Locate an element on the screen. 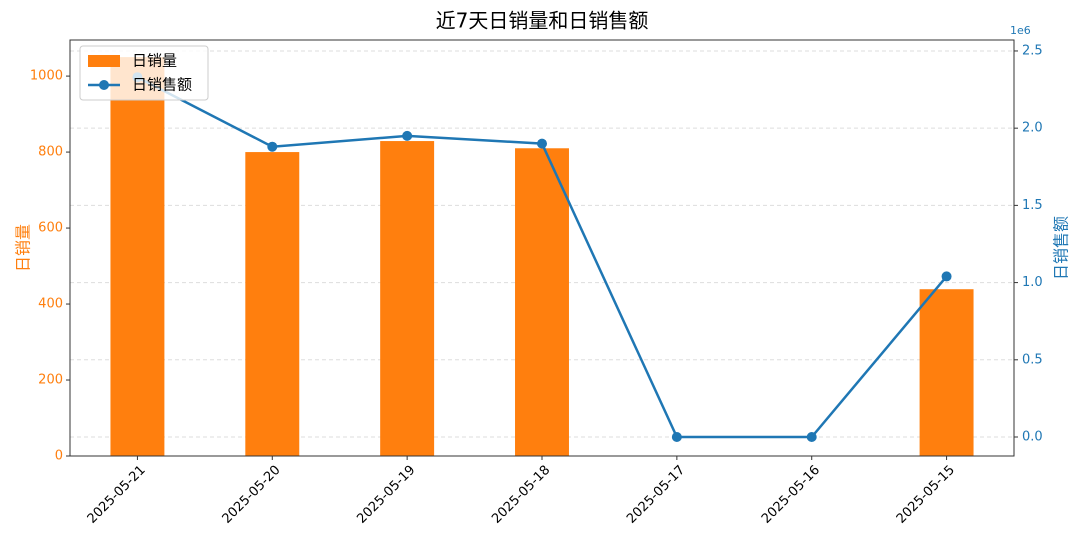 The width and height of the screenshot is (1080, 540). chart-title: 近7天日销量和日销售额 is located at coordinates (542, 21).